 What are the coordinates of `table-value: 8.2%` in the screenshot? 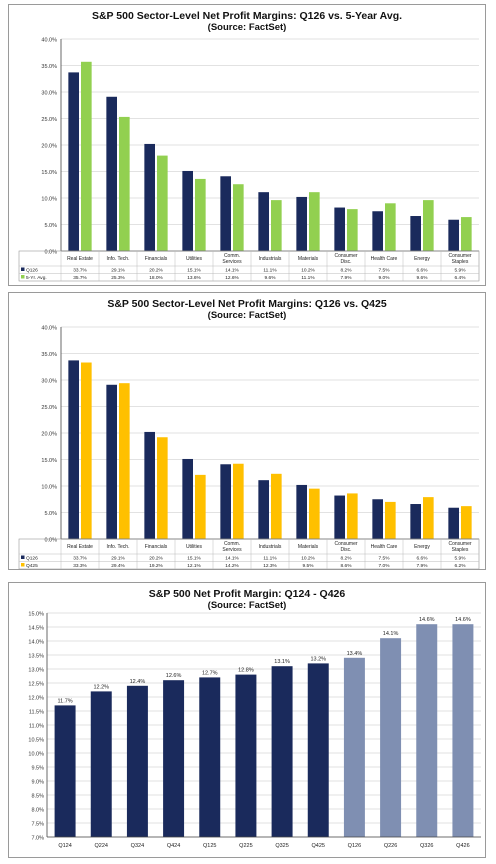 It's located at (347, 271).